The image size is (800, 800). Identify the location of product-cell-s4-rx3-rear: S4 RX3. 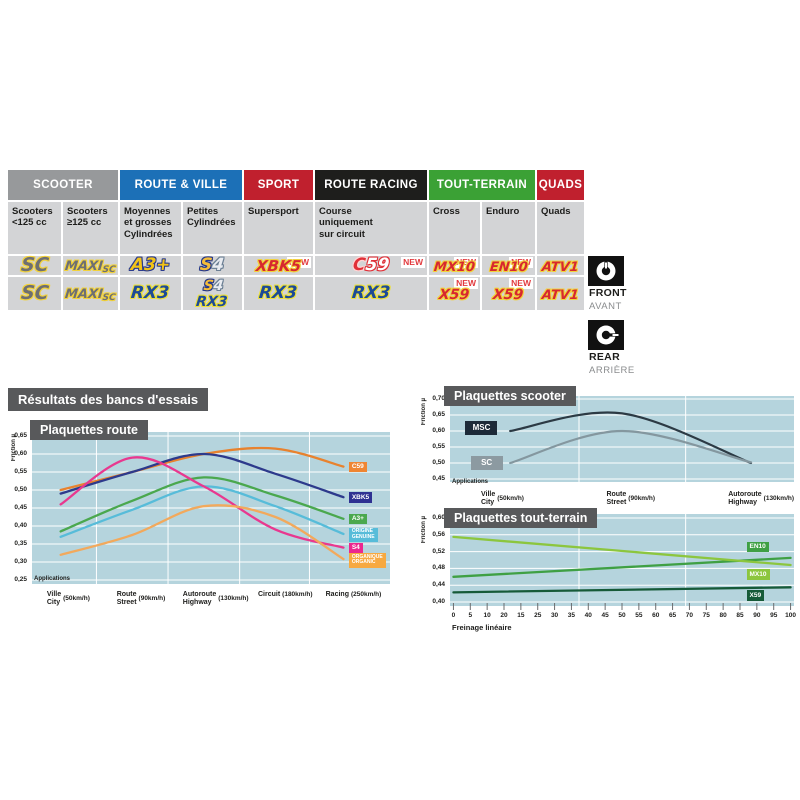
(212, 294).